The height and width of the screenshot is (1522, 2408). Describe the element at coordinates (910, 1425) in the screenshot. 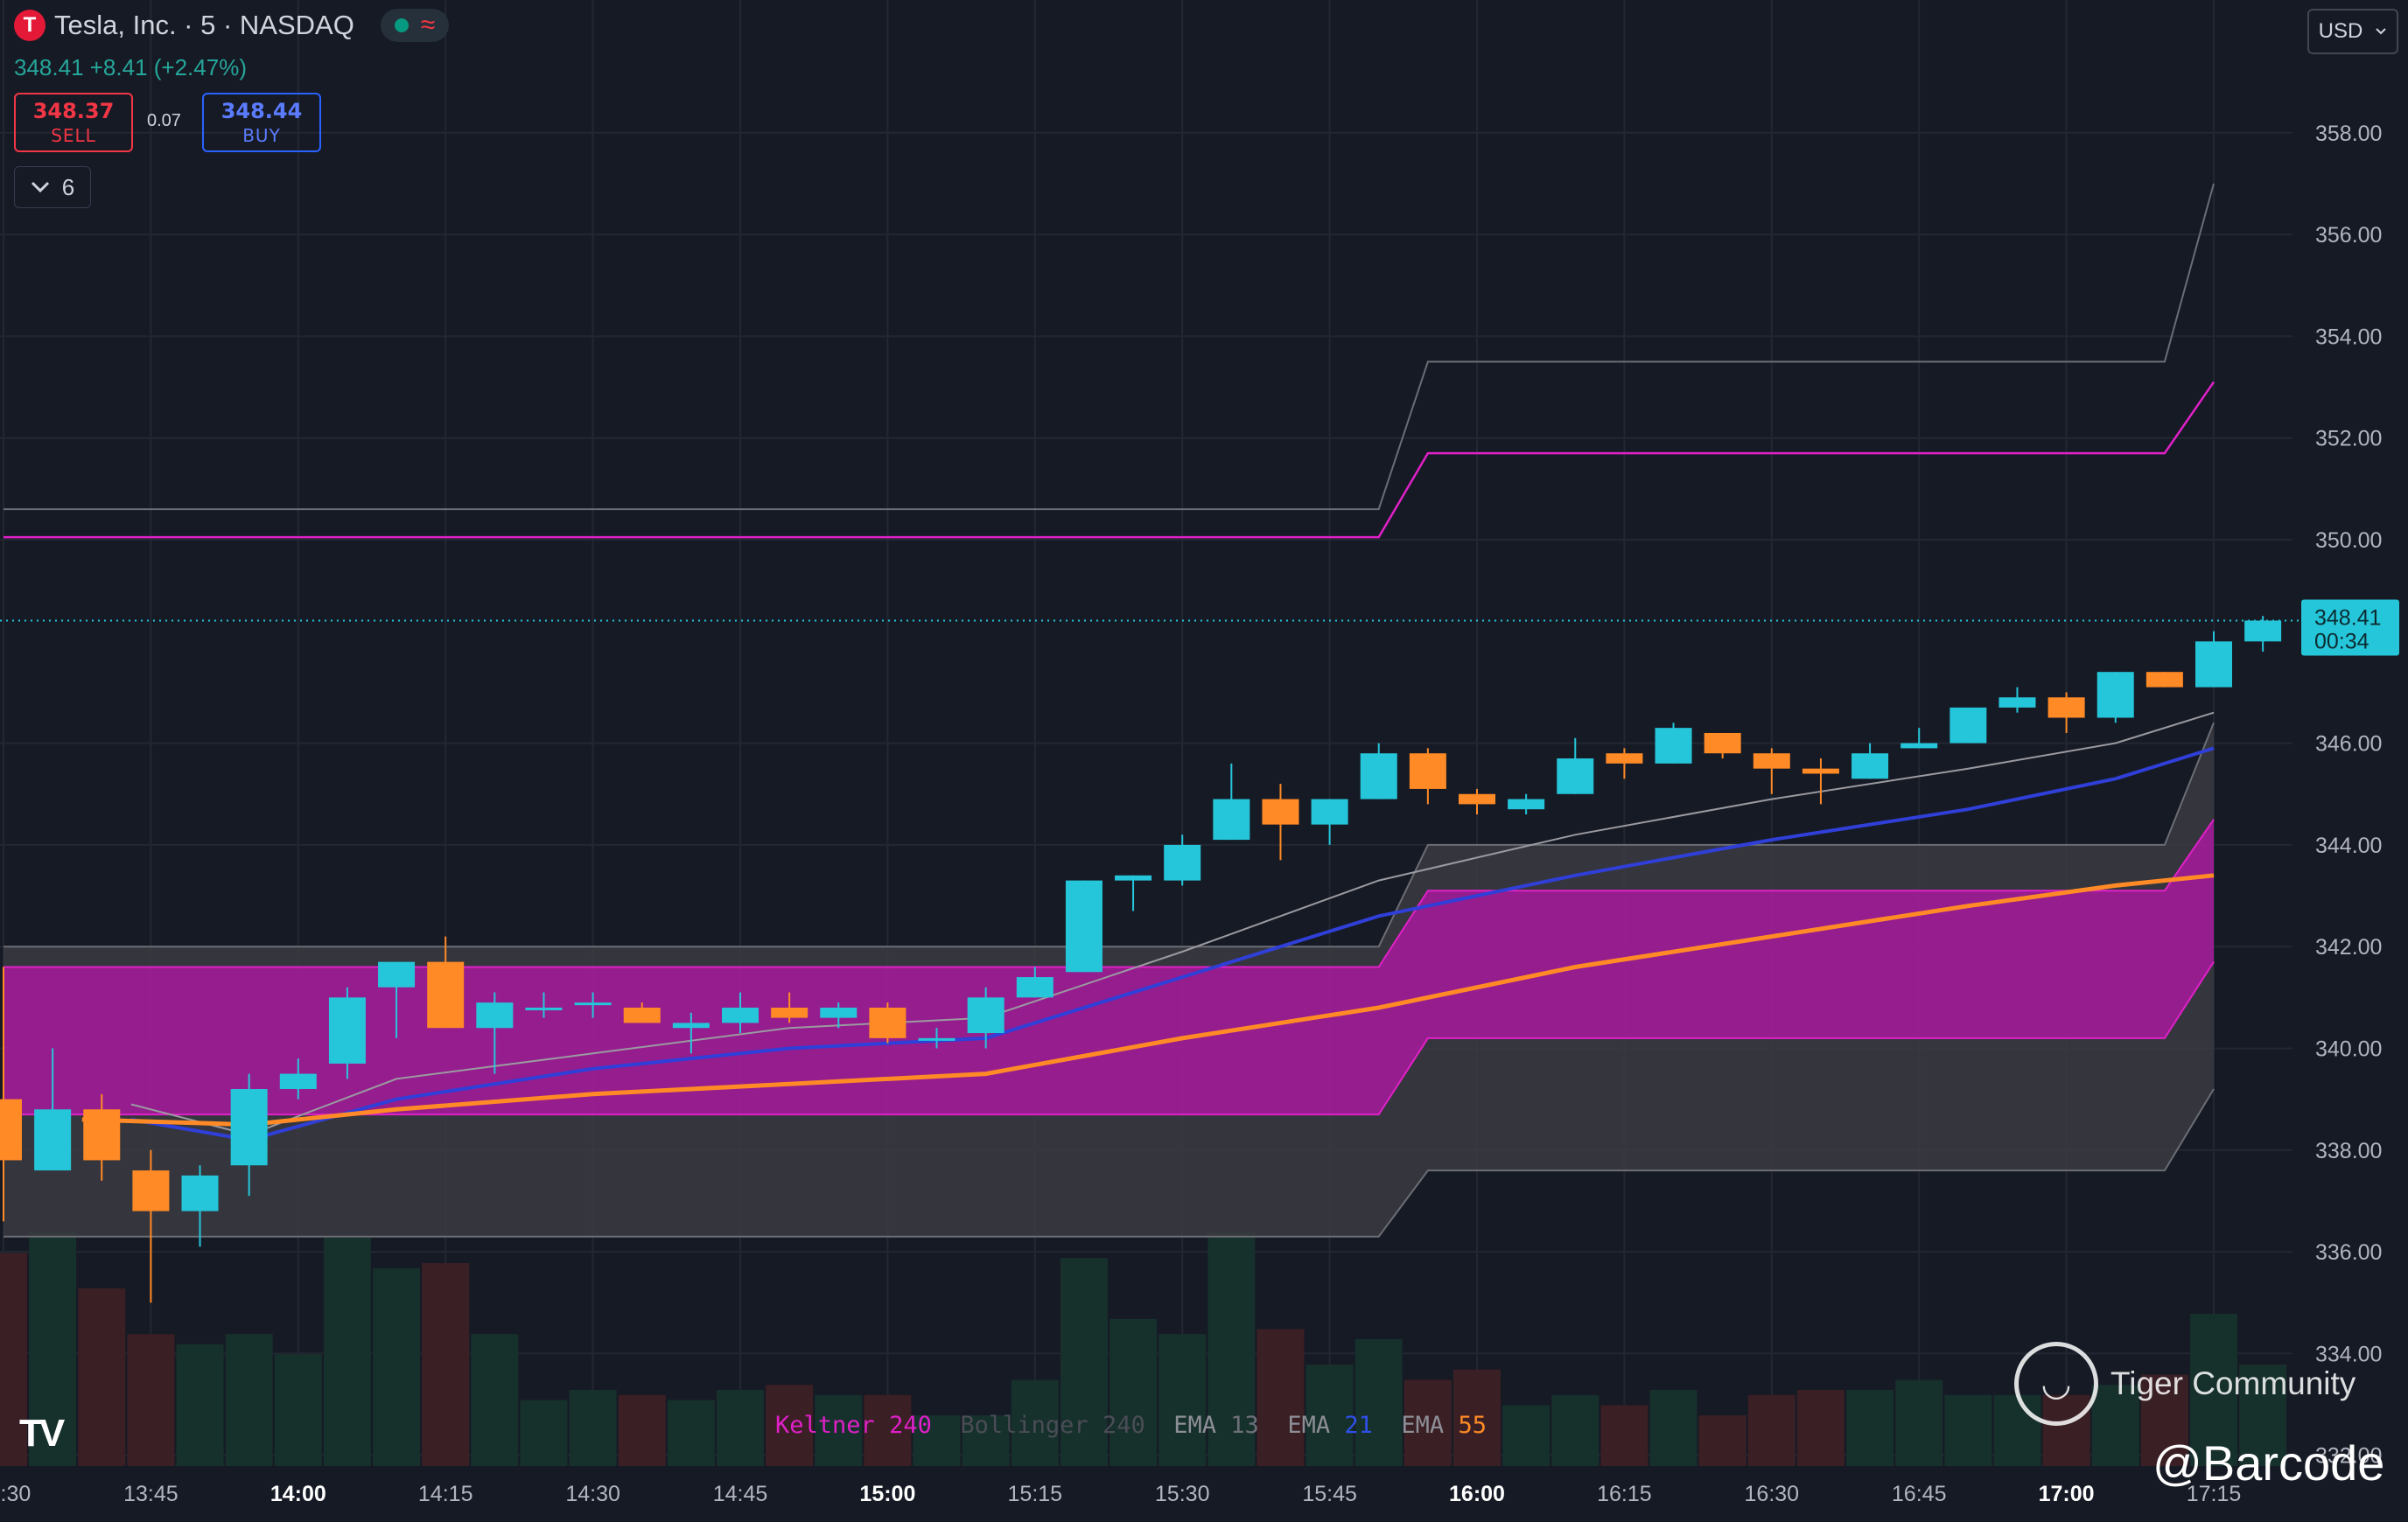

I see `legend-keltner-length: 240` at that location.